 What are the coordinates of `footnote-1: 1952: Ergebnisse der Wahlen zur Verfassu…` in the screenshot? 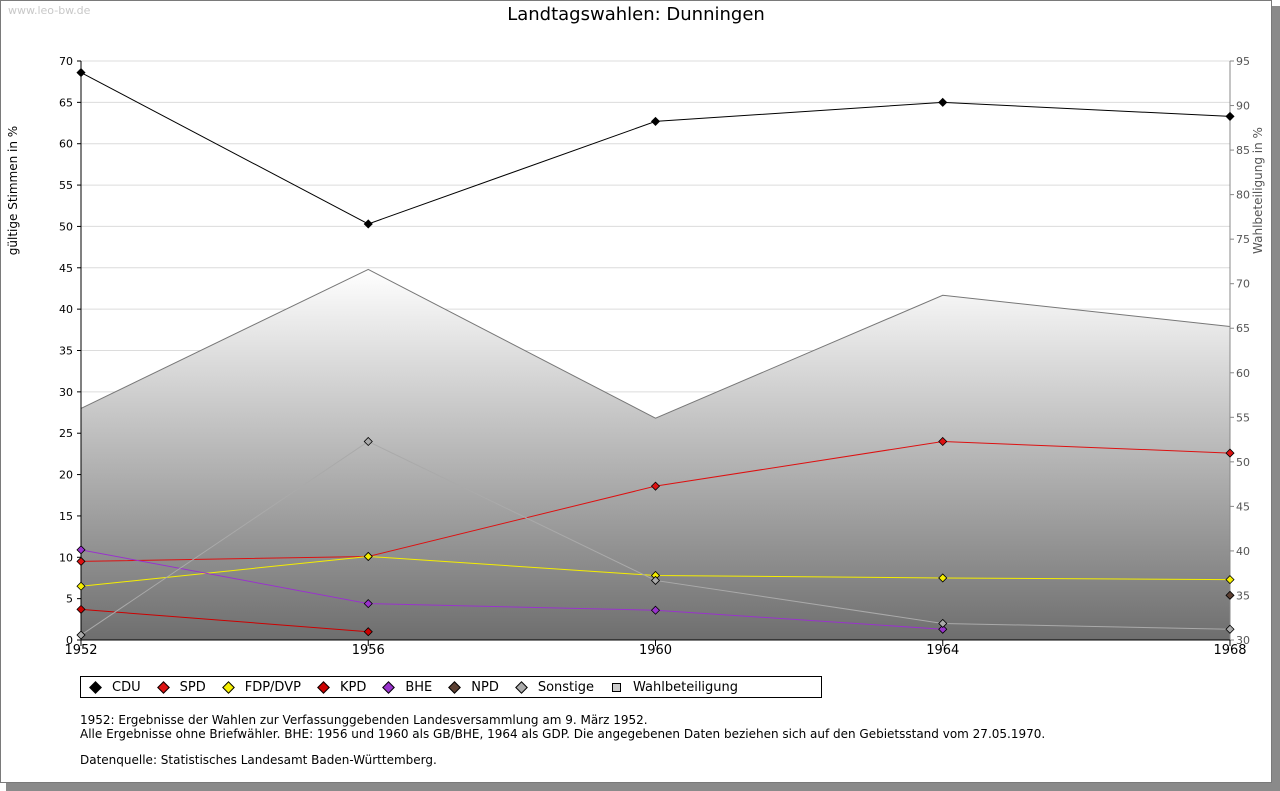 It's located at (364, 720).